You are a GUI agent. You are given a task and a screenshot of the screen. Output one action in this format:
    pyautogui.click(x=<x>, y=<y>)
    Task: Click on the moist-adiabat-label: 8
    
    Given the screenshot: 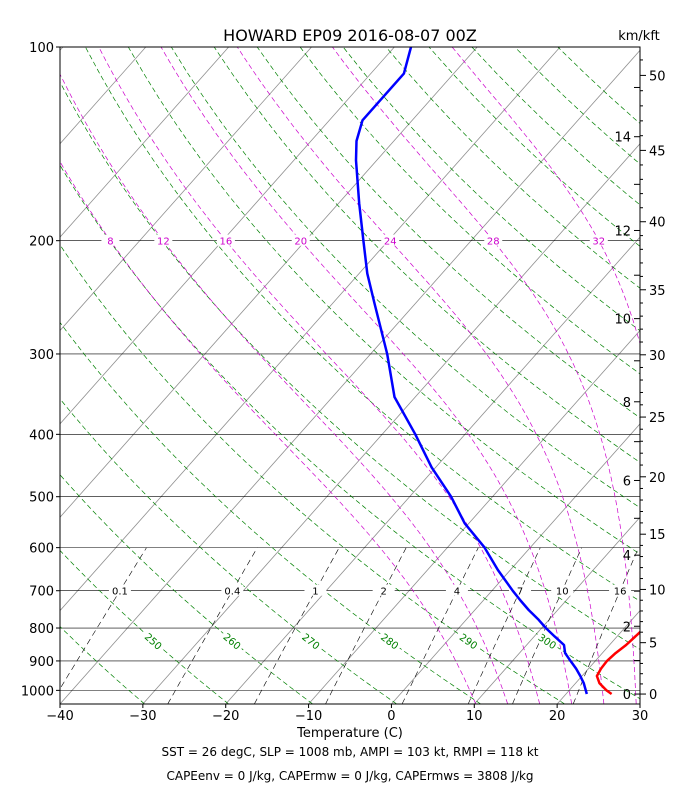 What is the action you would take?
    pyautogui.click(x=110, y=242)
    